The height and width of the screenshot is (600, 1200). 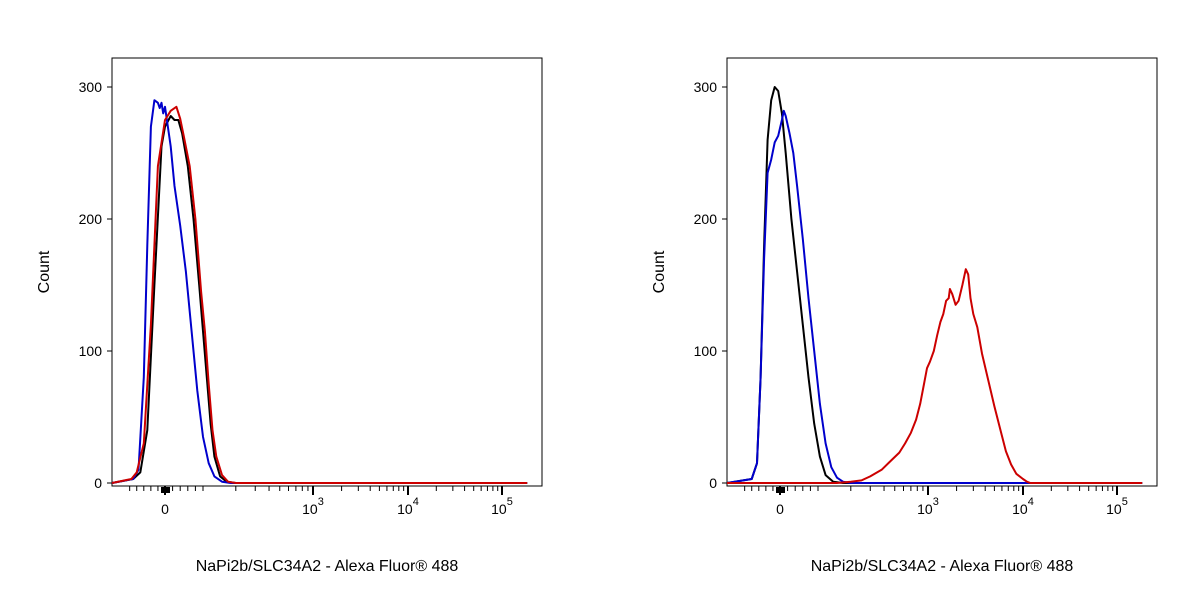 I want to click on y-ticks-right: 0 100 200 300, so click(x=710, y=285).